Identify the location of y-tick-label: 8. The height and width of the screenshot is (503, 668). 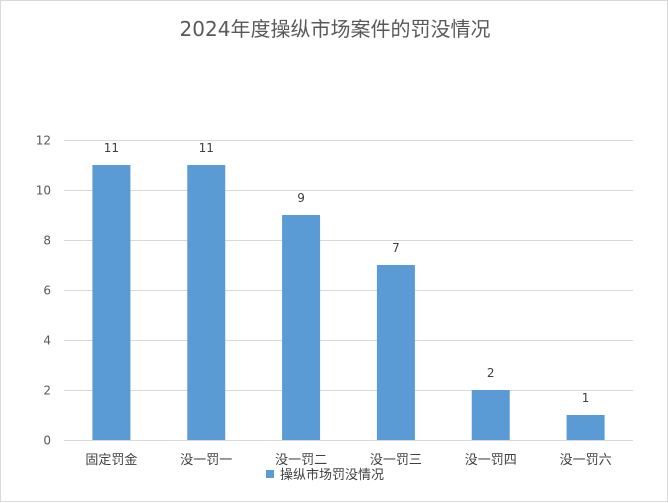
(47, 241).